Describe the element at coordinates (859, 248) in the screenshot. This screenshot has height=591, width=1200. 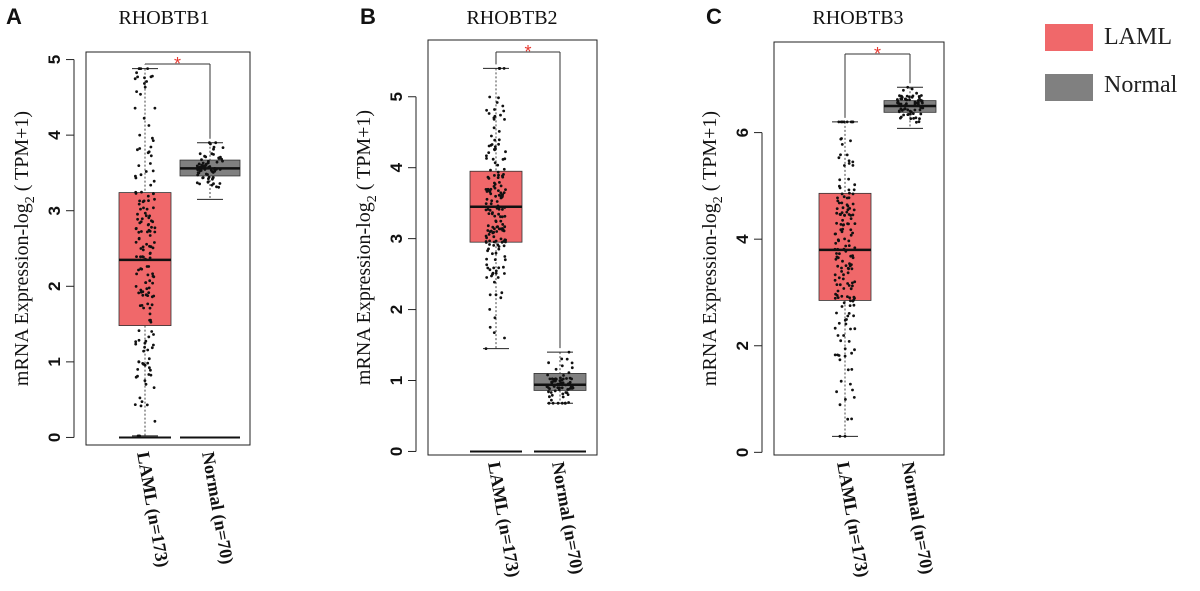
I see `plot-frame` at that location.